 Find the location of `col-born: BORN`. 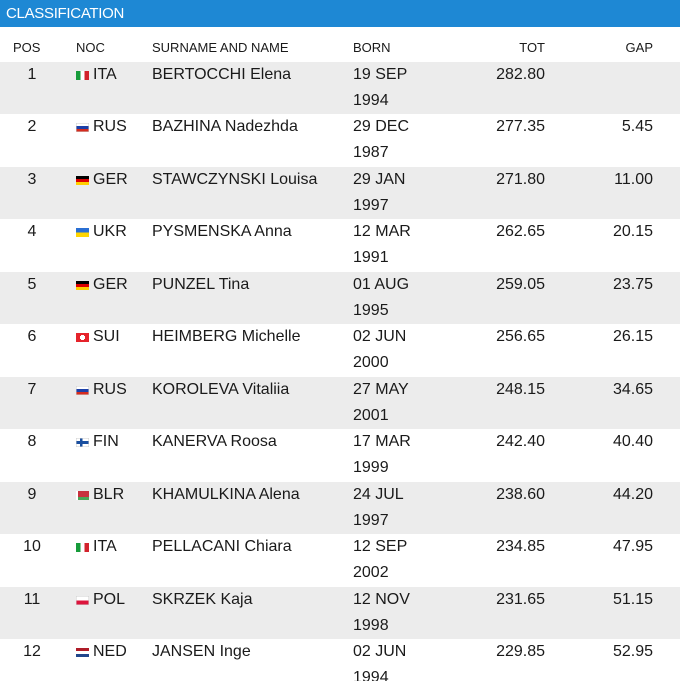

col-born: BORN is located at coordinates (372, 47).